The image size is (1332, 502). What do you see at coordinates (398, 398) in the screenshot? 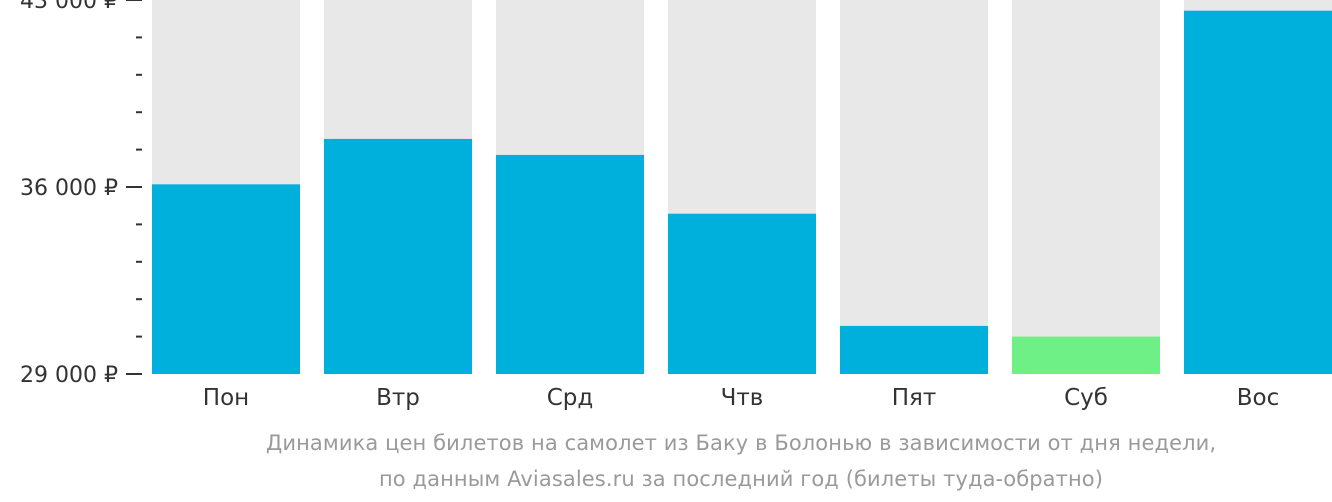
I see `x-tick-label: Втр` at bounding box center [398, 398].